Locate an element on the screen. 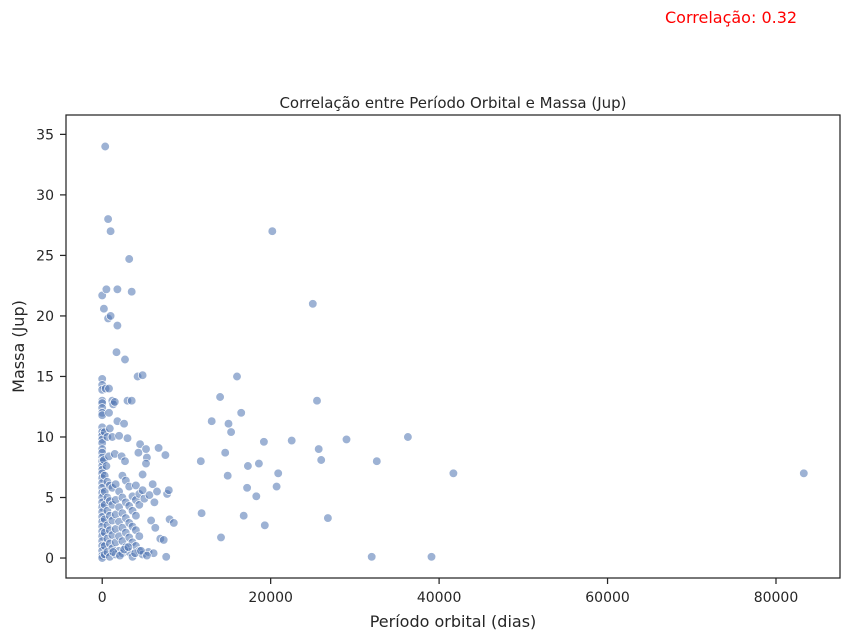 This screenshot has height=640, width=851. y-tick-label: 25 is located at coordinates (45, 256).